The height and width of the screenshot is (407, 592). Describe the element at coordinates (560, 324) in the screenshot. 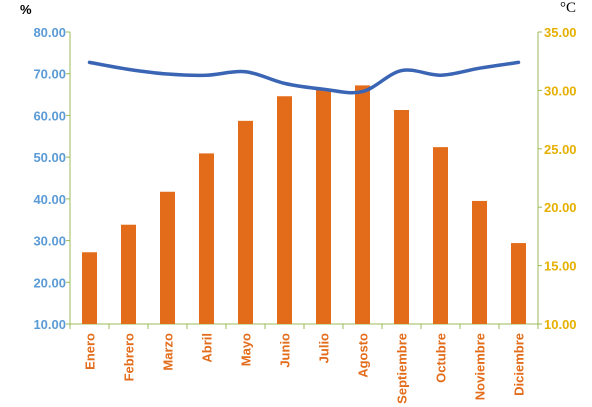

I see `right-axis-tick-label: 10.00` at that location.